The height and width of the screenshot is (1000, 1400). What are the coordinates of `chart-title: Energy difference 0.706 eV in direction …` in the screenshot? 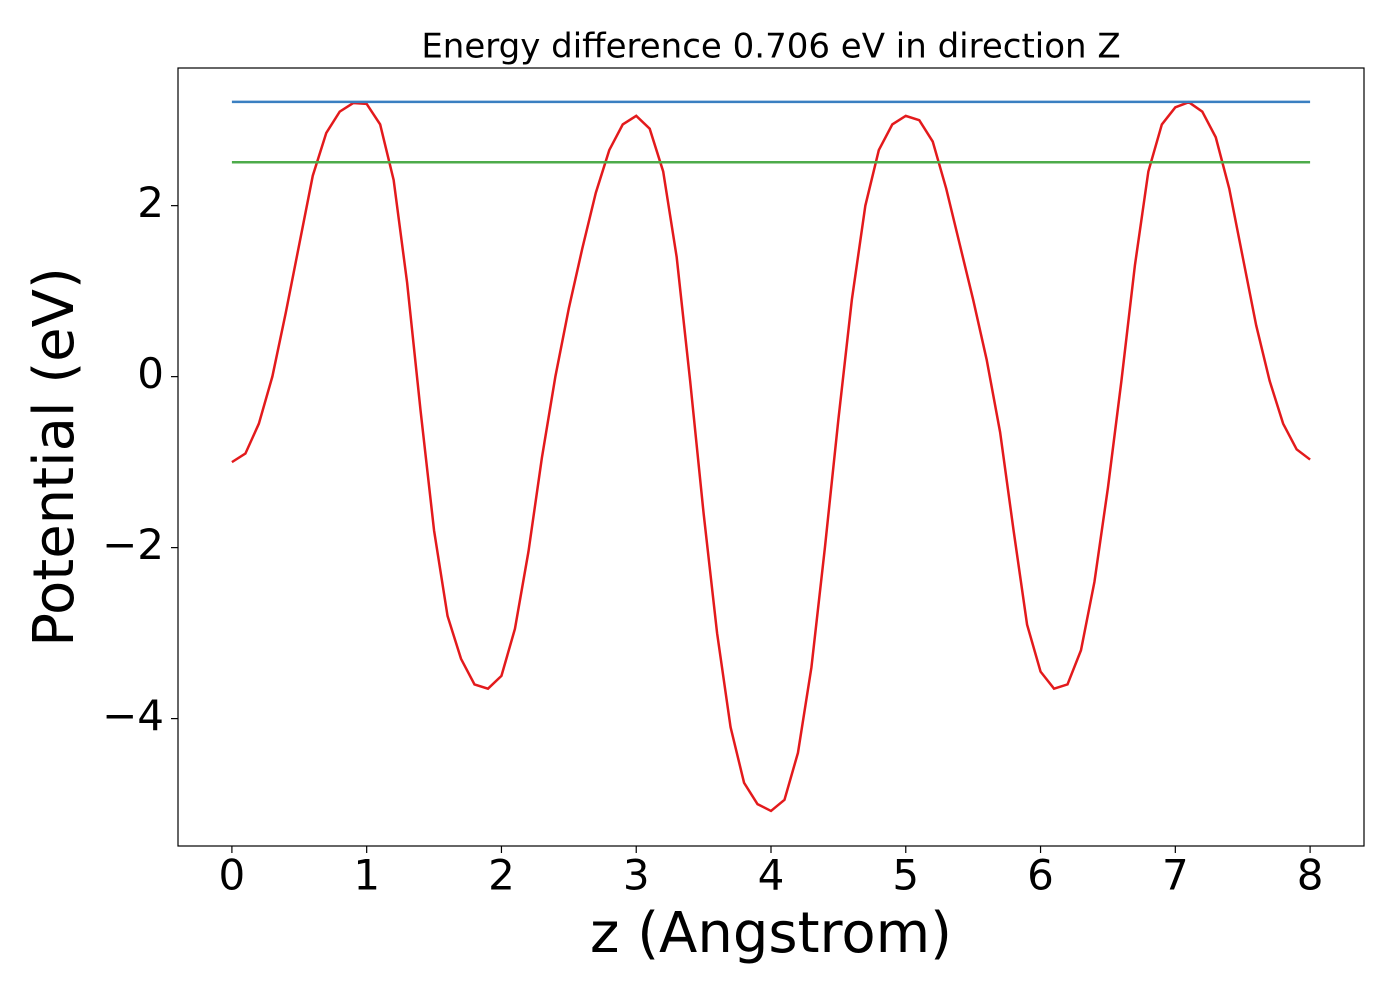 It's located at (770, 47).